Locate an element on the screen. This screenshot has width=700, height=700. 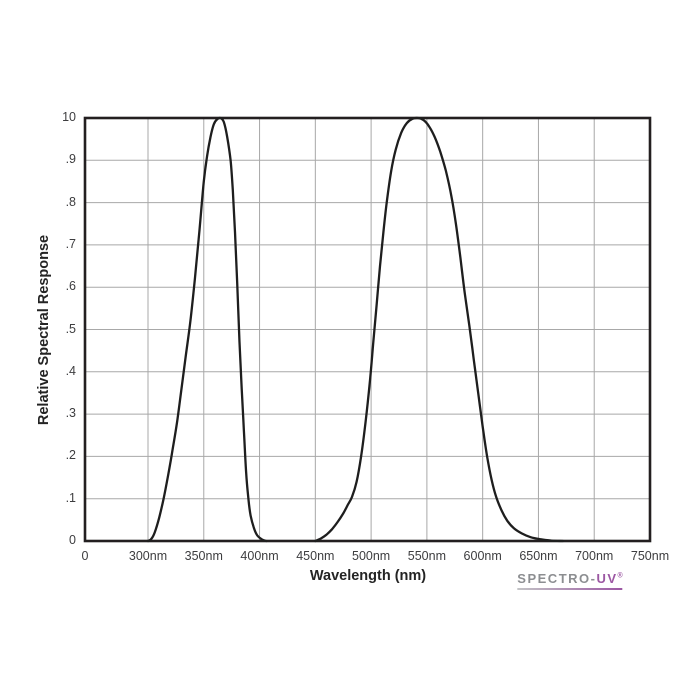
y-tick-label: .3 is located at coordinates (70, 413).